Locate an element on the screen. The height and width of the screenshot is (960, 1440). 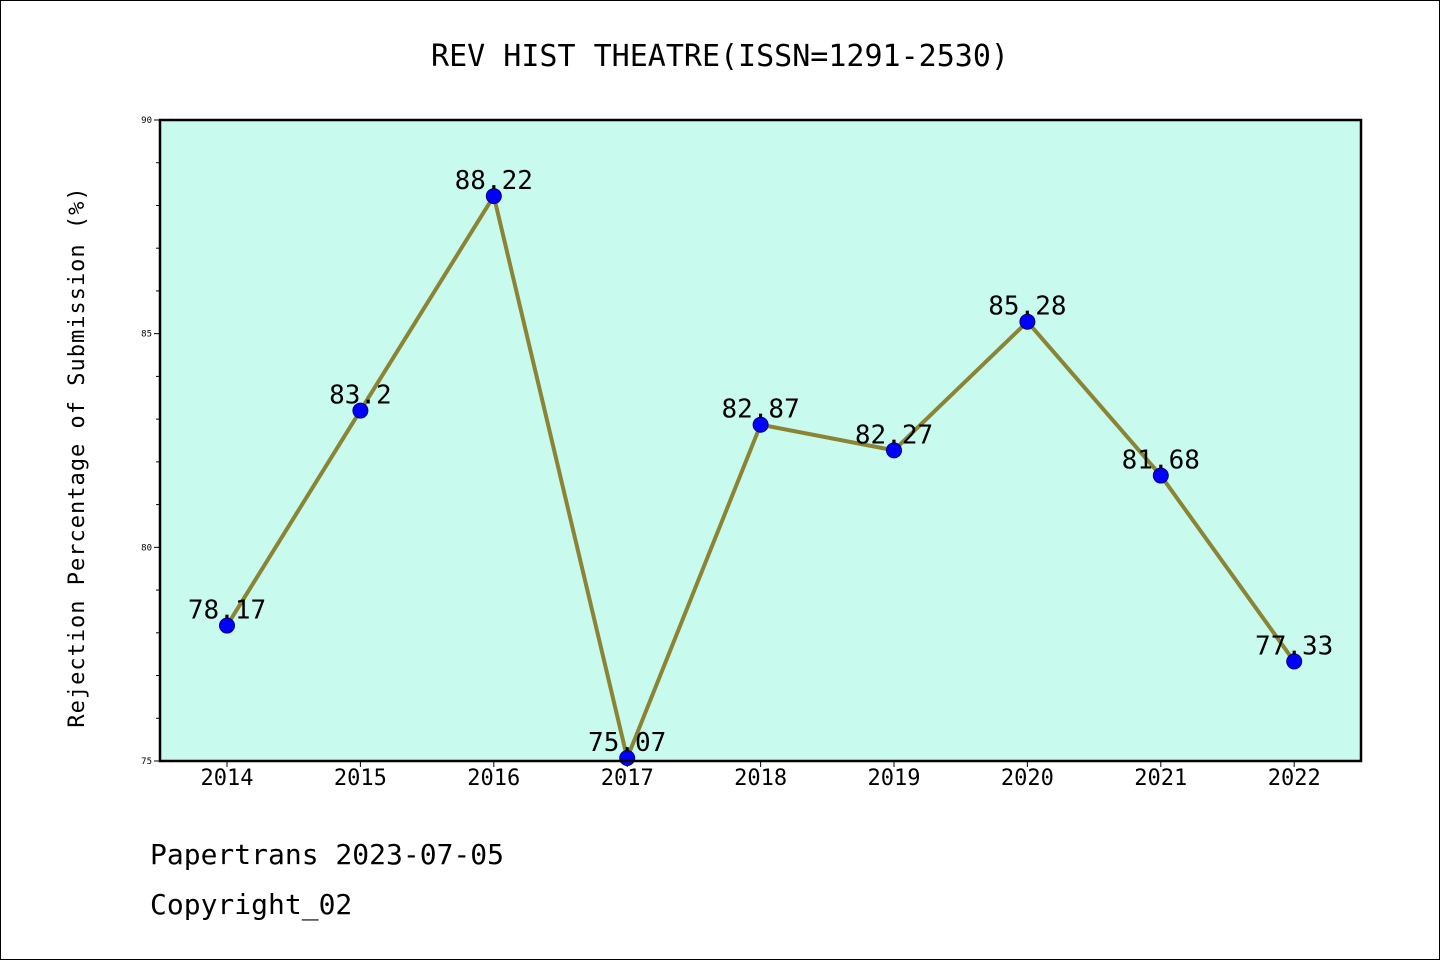
x-tick-label: 2022 is located at coordinates (1294, 778).